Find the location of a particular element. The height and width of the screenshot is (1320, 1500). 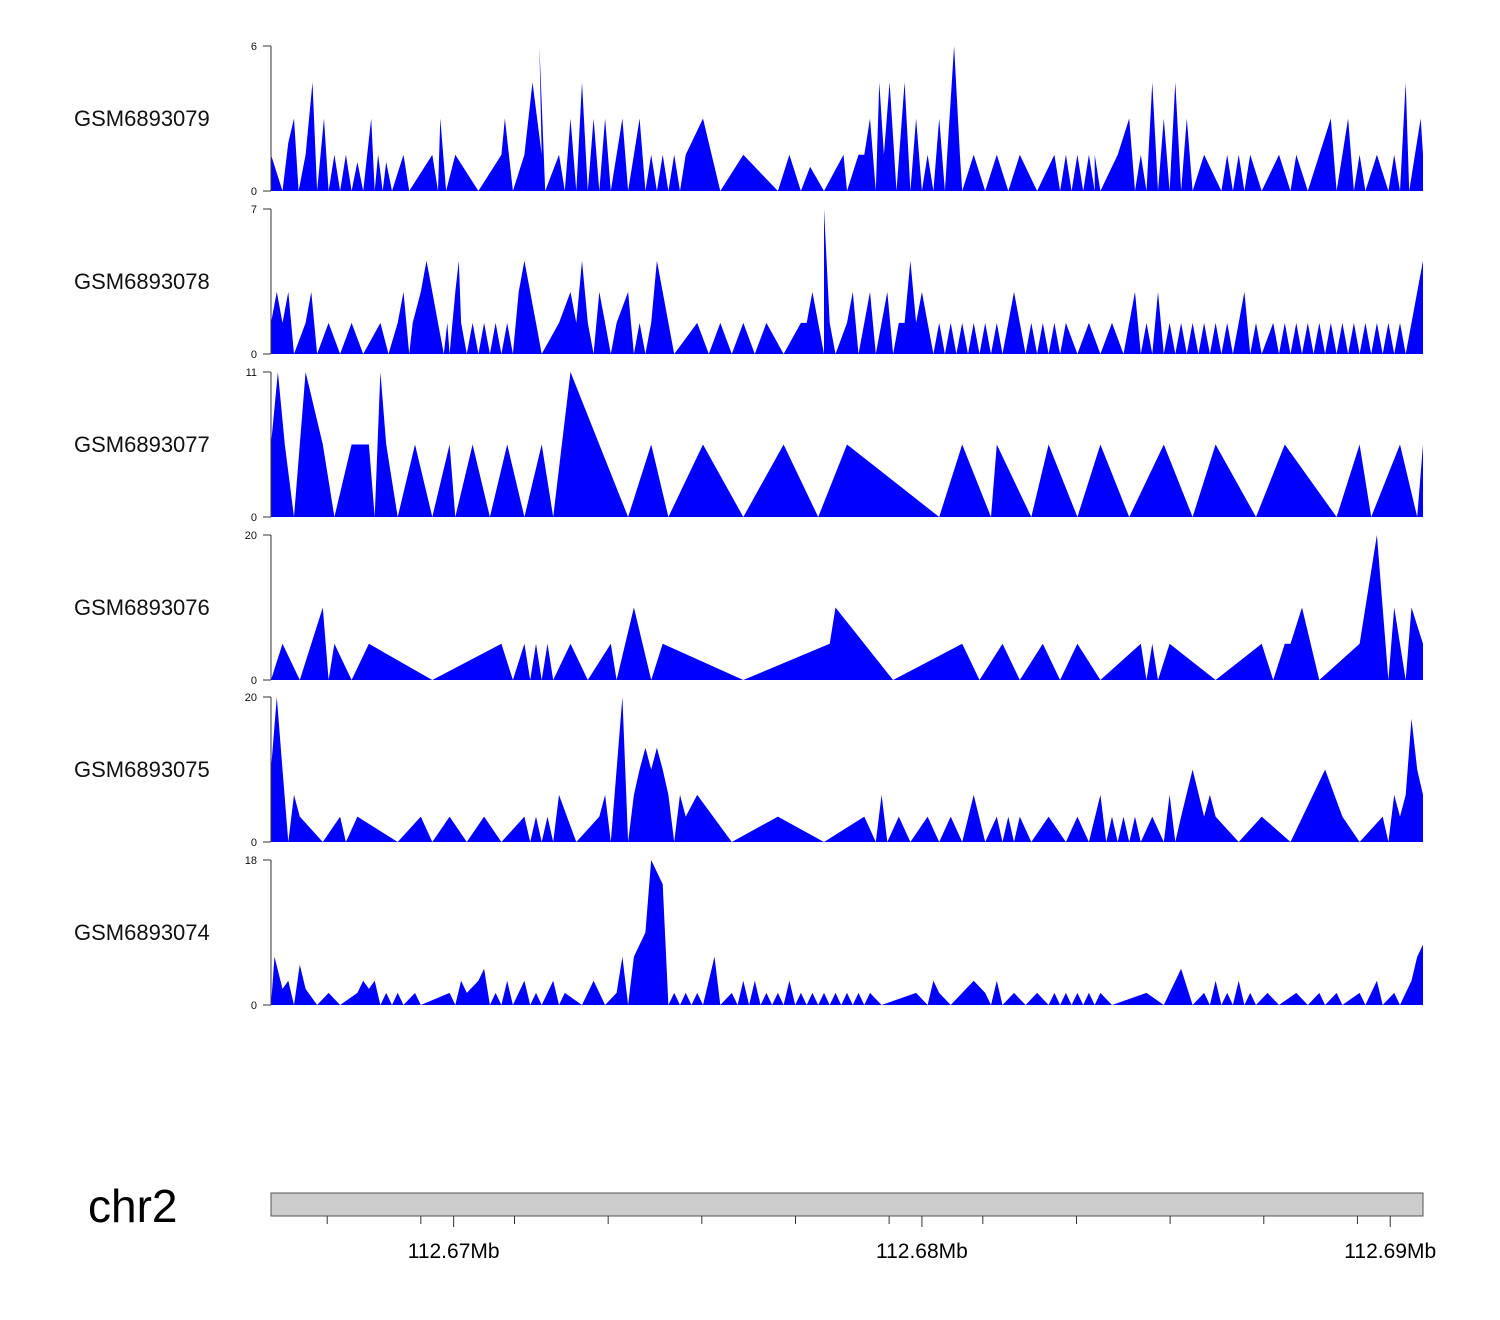

track-label: GSM6893077 is located at coordinates (142, 444).